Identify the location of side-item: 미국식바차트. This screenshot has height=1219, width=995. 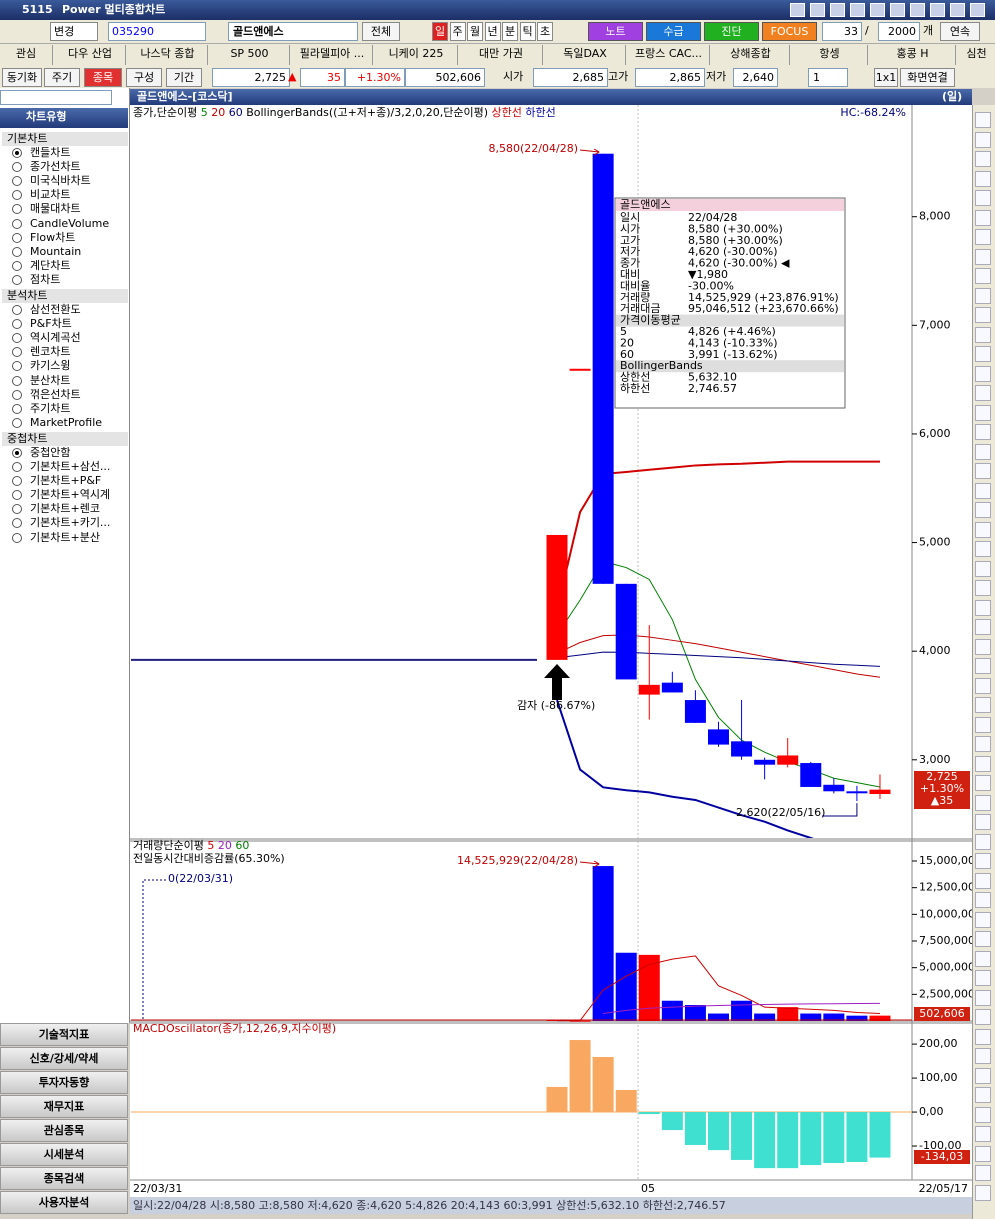
(60, 181).